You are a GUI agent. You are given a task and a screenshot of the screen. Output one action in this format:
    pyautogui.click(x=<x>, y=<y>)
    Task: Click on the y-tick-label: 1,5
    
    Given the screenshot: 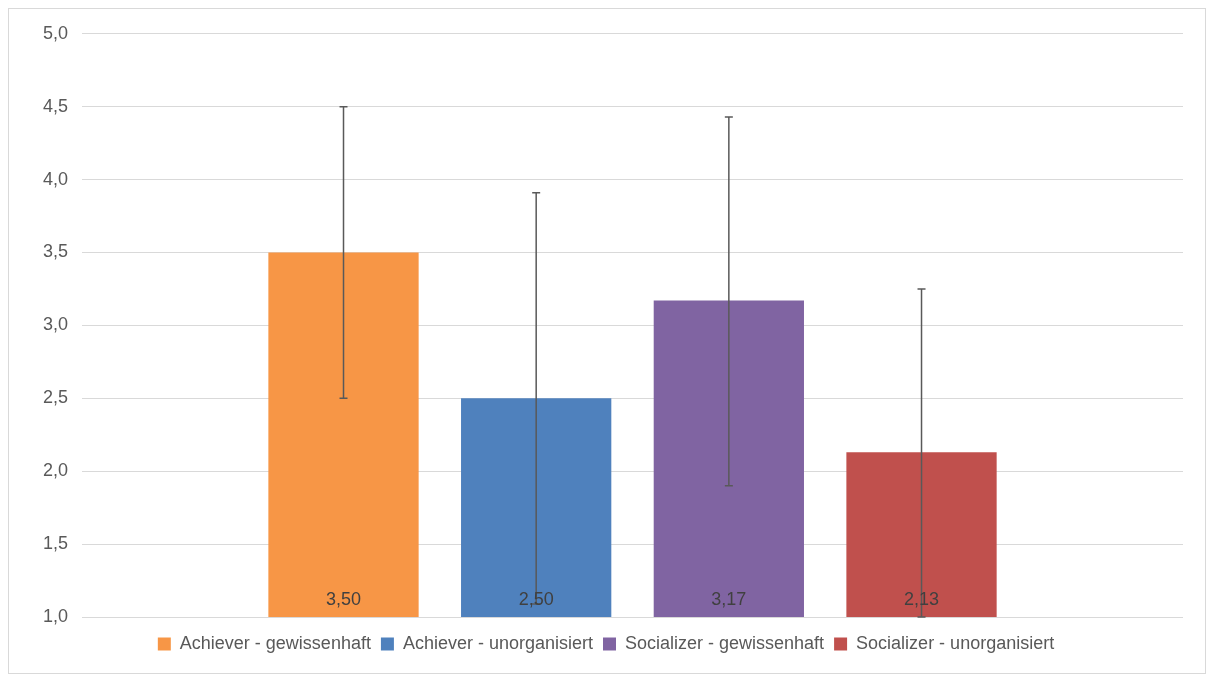 What is the action you would take?
    pyautogui.click(x=55, y=543)
    